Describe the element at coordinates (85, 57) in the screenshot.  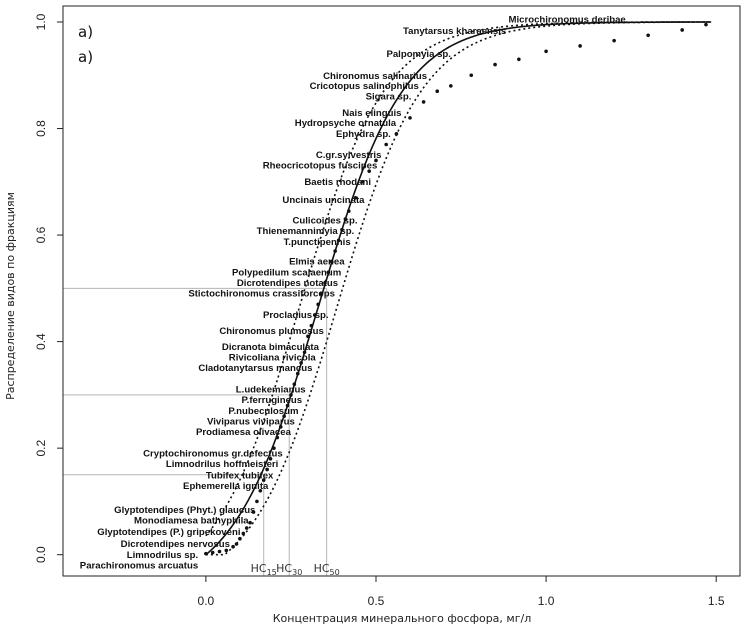
I see `panel-label-2: a)` at that location.